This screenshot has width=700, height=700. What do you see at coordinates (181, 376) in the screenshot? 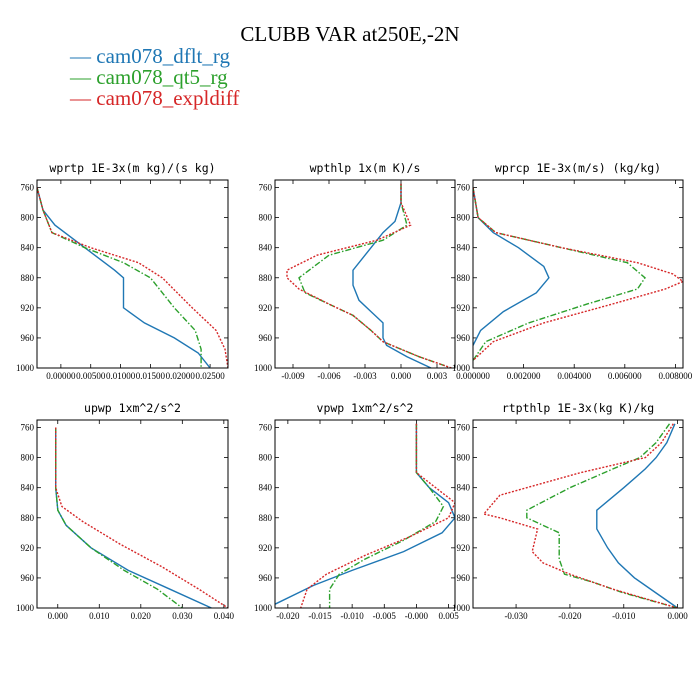
I see `x-tick-label: 0.02000` at bounding box center [181, 376].